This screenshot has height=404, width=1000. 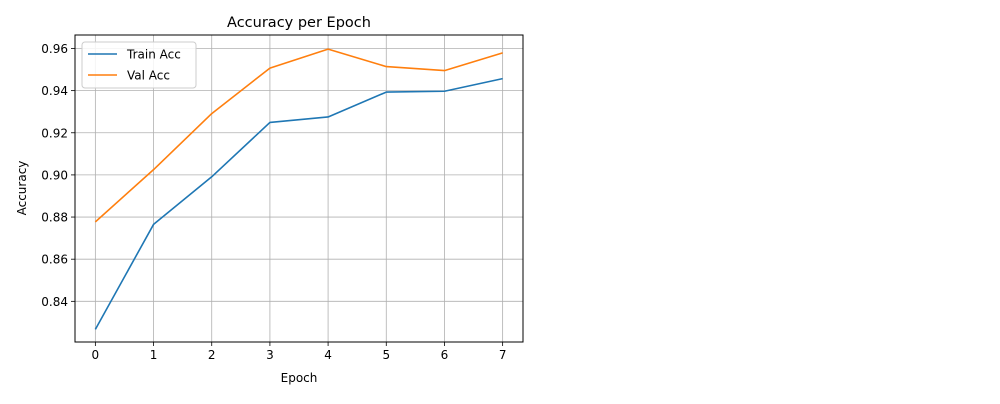 I want to click on y-tick-label: 0.96, so click(x=54, y=49).